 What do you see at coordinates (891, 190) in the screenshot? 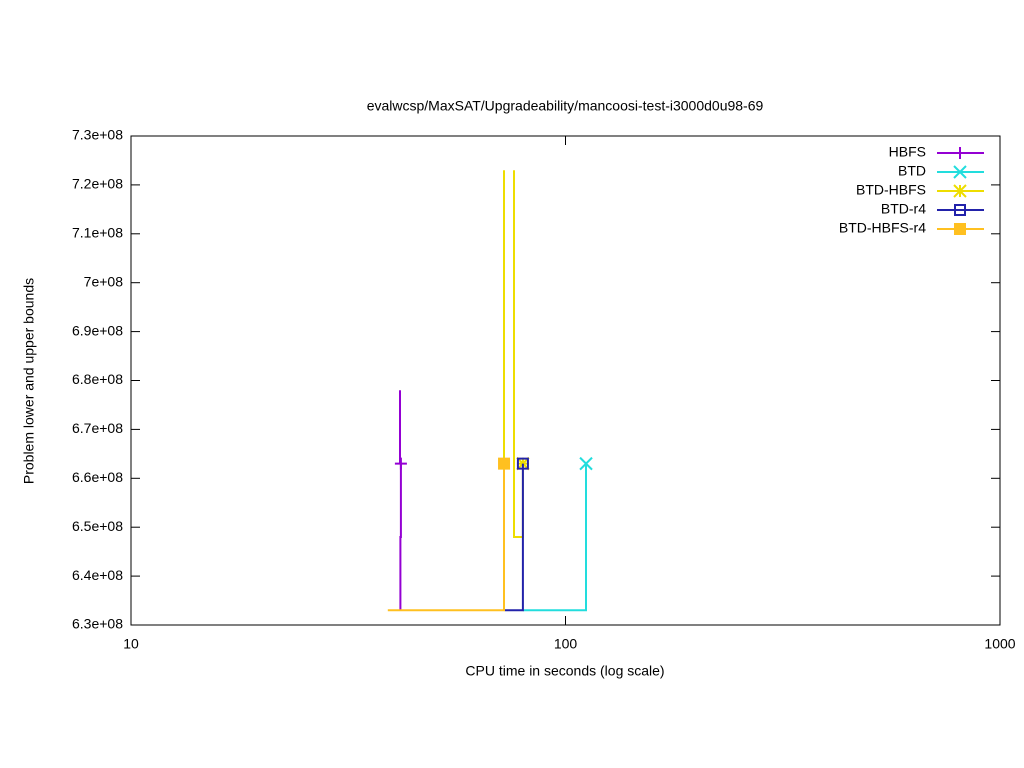
I see `legend-label: BTD-HBFS` at bounding box center [891, 190].